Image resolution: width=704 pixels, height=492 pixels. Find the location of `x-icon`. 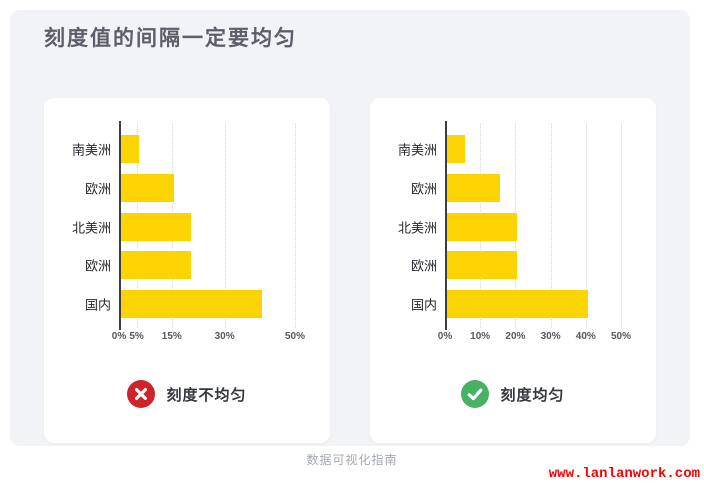

x-icon is located at coordinates (141, 394).